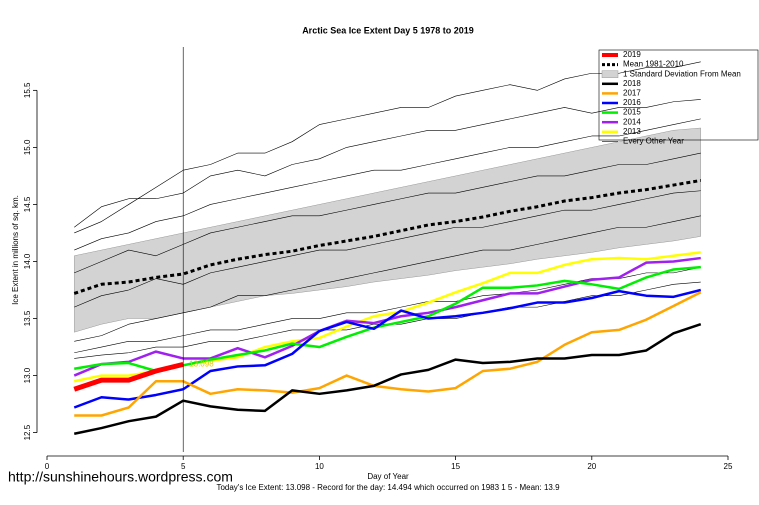 The image size is (759, 505). What do you see at coordinates (455, 466) in the screenshot?
I see `x-tick-label: 15` at bounding box center [455, 466].